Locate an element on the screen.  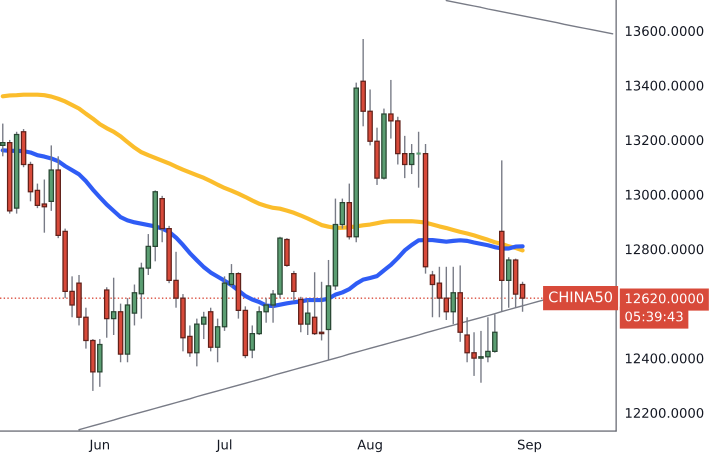
y-tick-label: 13400.0000 is located at coordinates (665, 85).